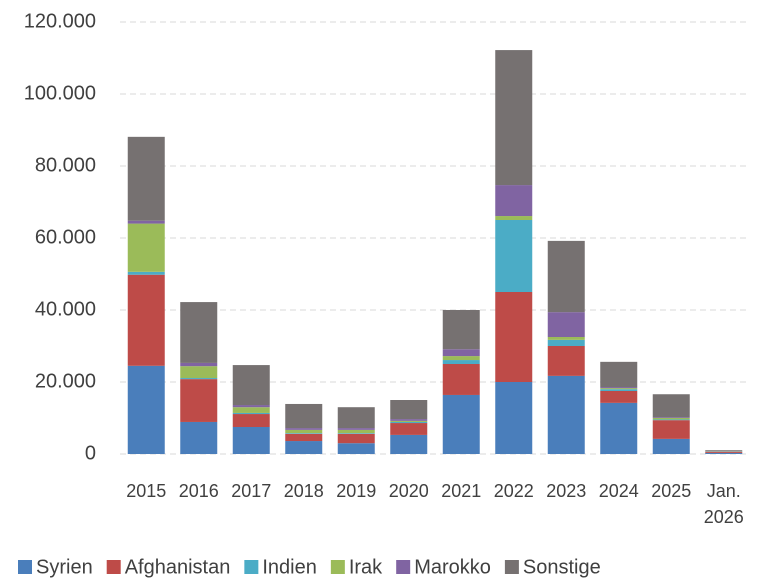  I want to click on legend-label: Irak, so click(366, 567).